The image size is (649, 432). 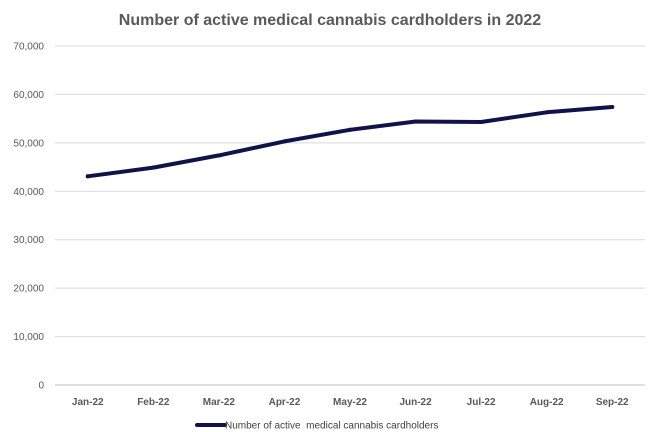 I want to click on y-tick-label: 20,000, so click(x=28, y=289).